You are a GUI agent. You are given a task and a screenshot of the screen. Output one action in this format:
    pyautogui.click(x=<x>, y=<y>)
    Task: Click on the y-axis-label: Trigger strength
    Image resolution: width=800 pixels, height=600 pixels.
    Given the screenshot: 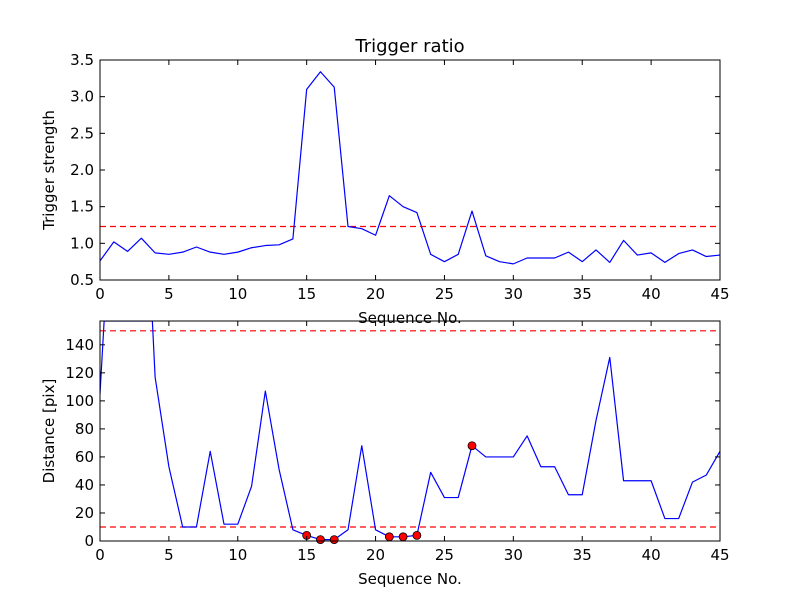 What is the action you would take?
    pyautogui.click(x=49, y=170)
    